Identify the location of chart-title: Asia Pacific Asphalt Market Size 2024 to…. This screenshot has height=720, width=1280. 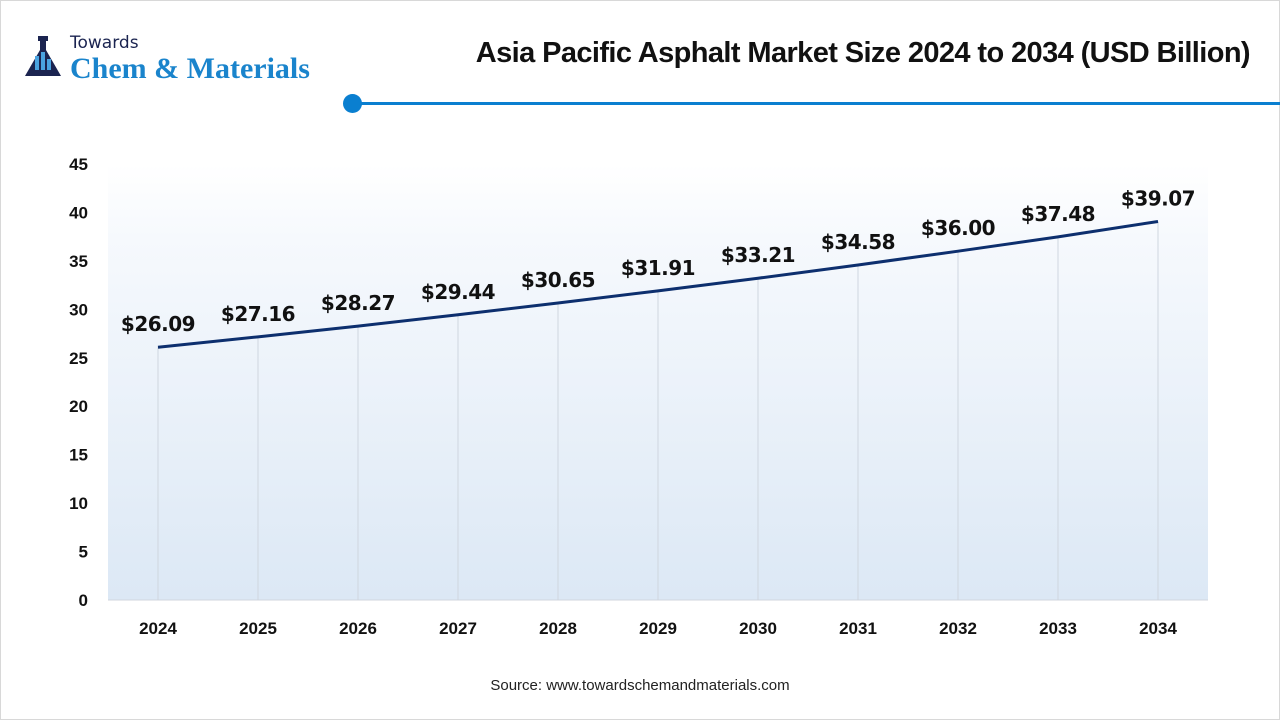
(863, 53).